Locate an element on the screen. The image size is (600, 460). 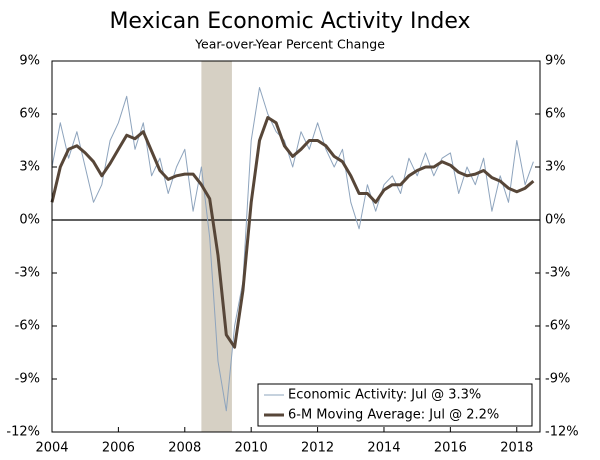
y2-tick-label: 9% is located at coordinates (555, 61).